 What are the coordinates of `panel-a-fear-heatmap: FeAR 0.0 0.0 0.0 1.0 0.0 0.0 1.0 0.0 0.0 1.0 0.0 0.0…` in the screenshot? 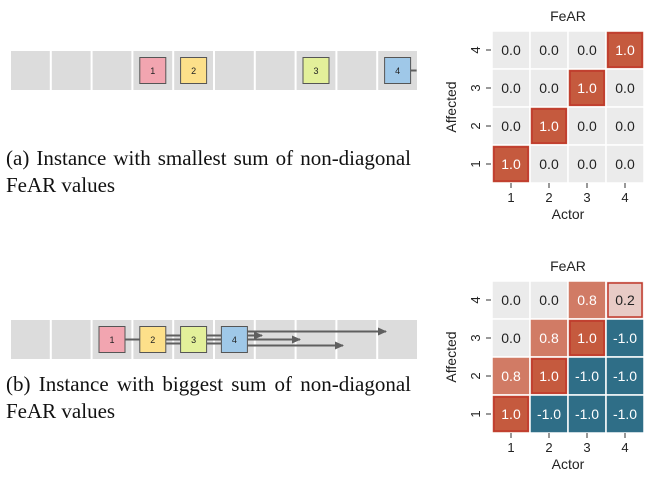 It's located at (544, 115).